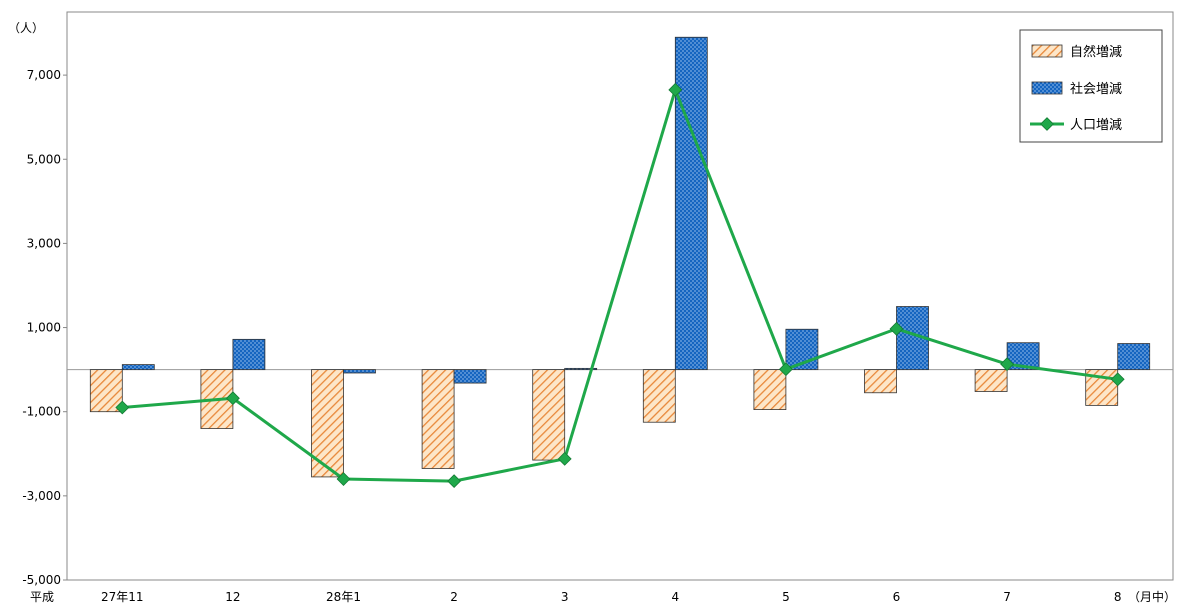 The width and height of the screenshot is (1184, 604). I want to click on legend-swatch-social, so click(1047, 88).